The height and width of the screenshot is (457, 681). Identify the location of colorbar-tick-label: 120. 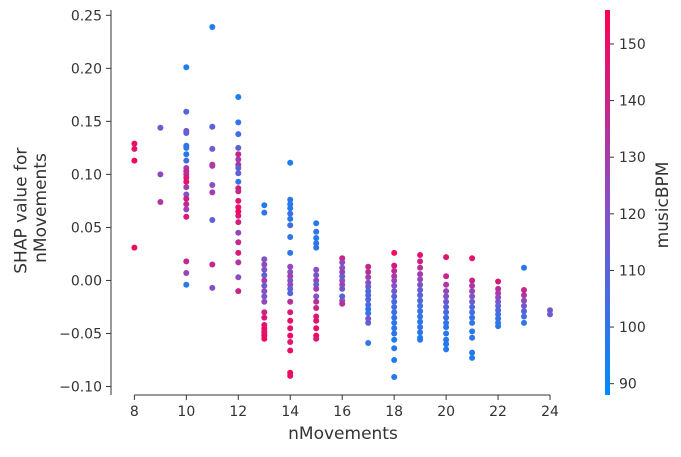
(632, 215).